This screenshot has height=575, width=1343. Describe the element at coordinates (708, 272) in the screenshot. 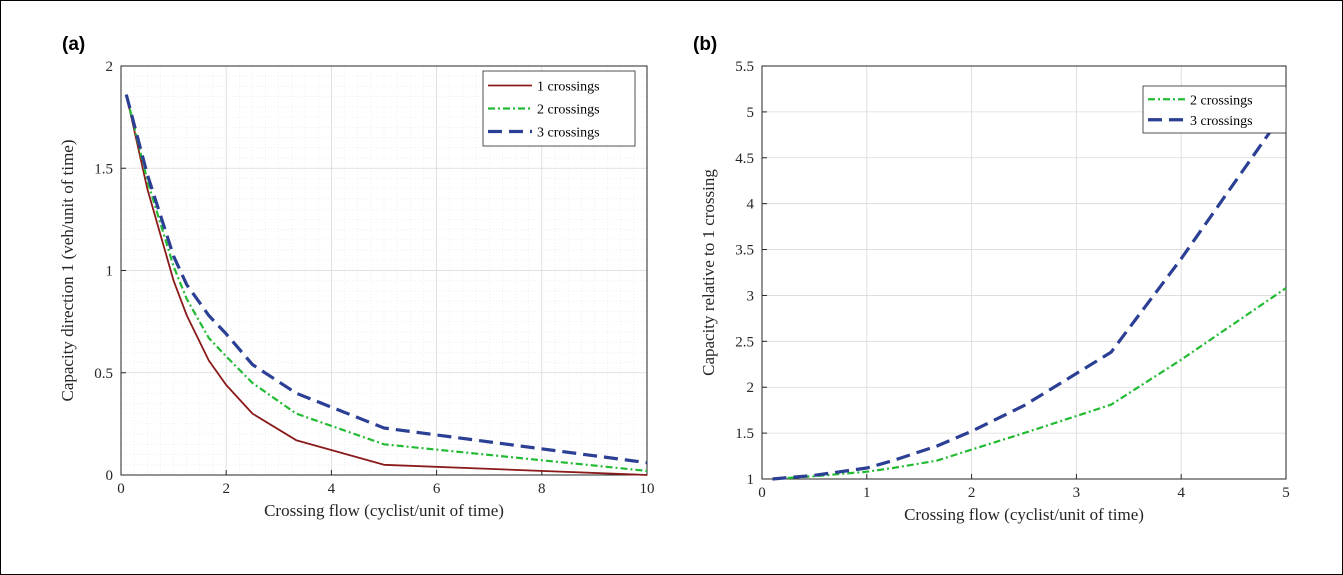

I see `y-axis-label: Capacity relative to 1 crossing` at that location.